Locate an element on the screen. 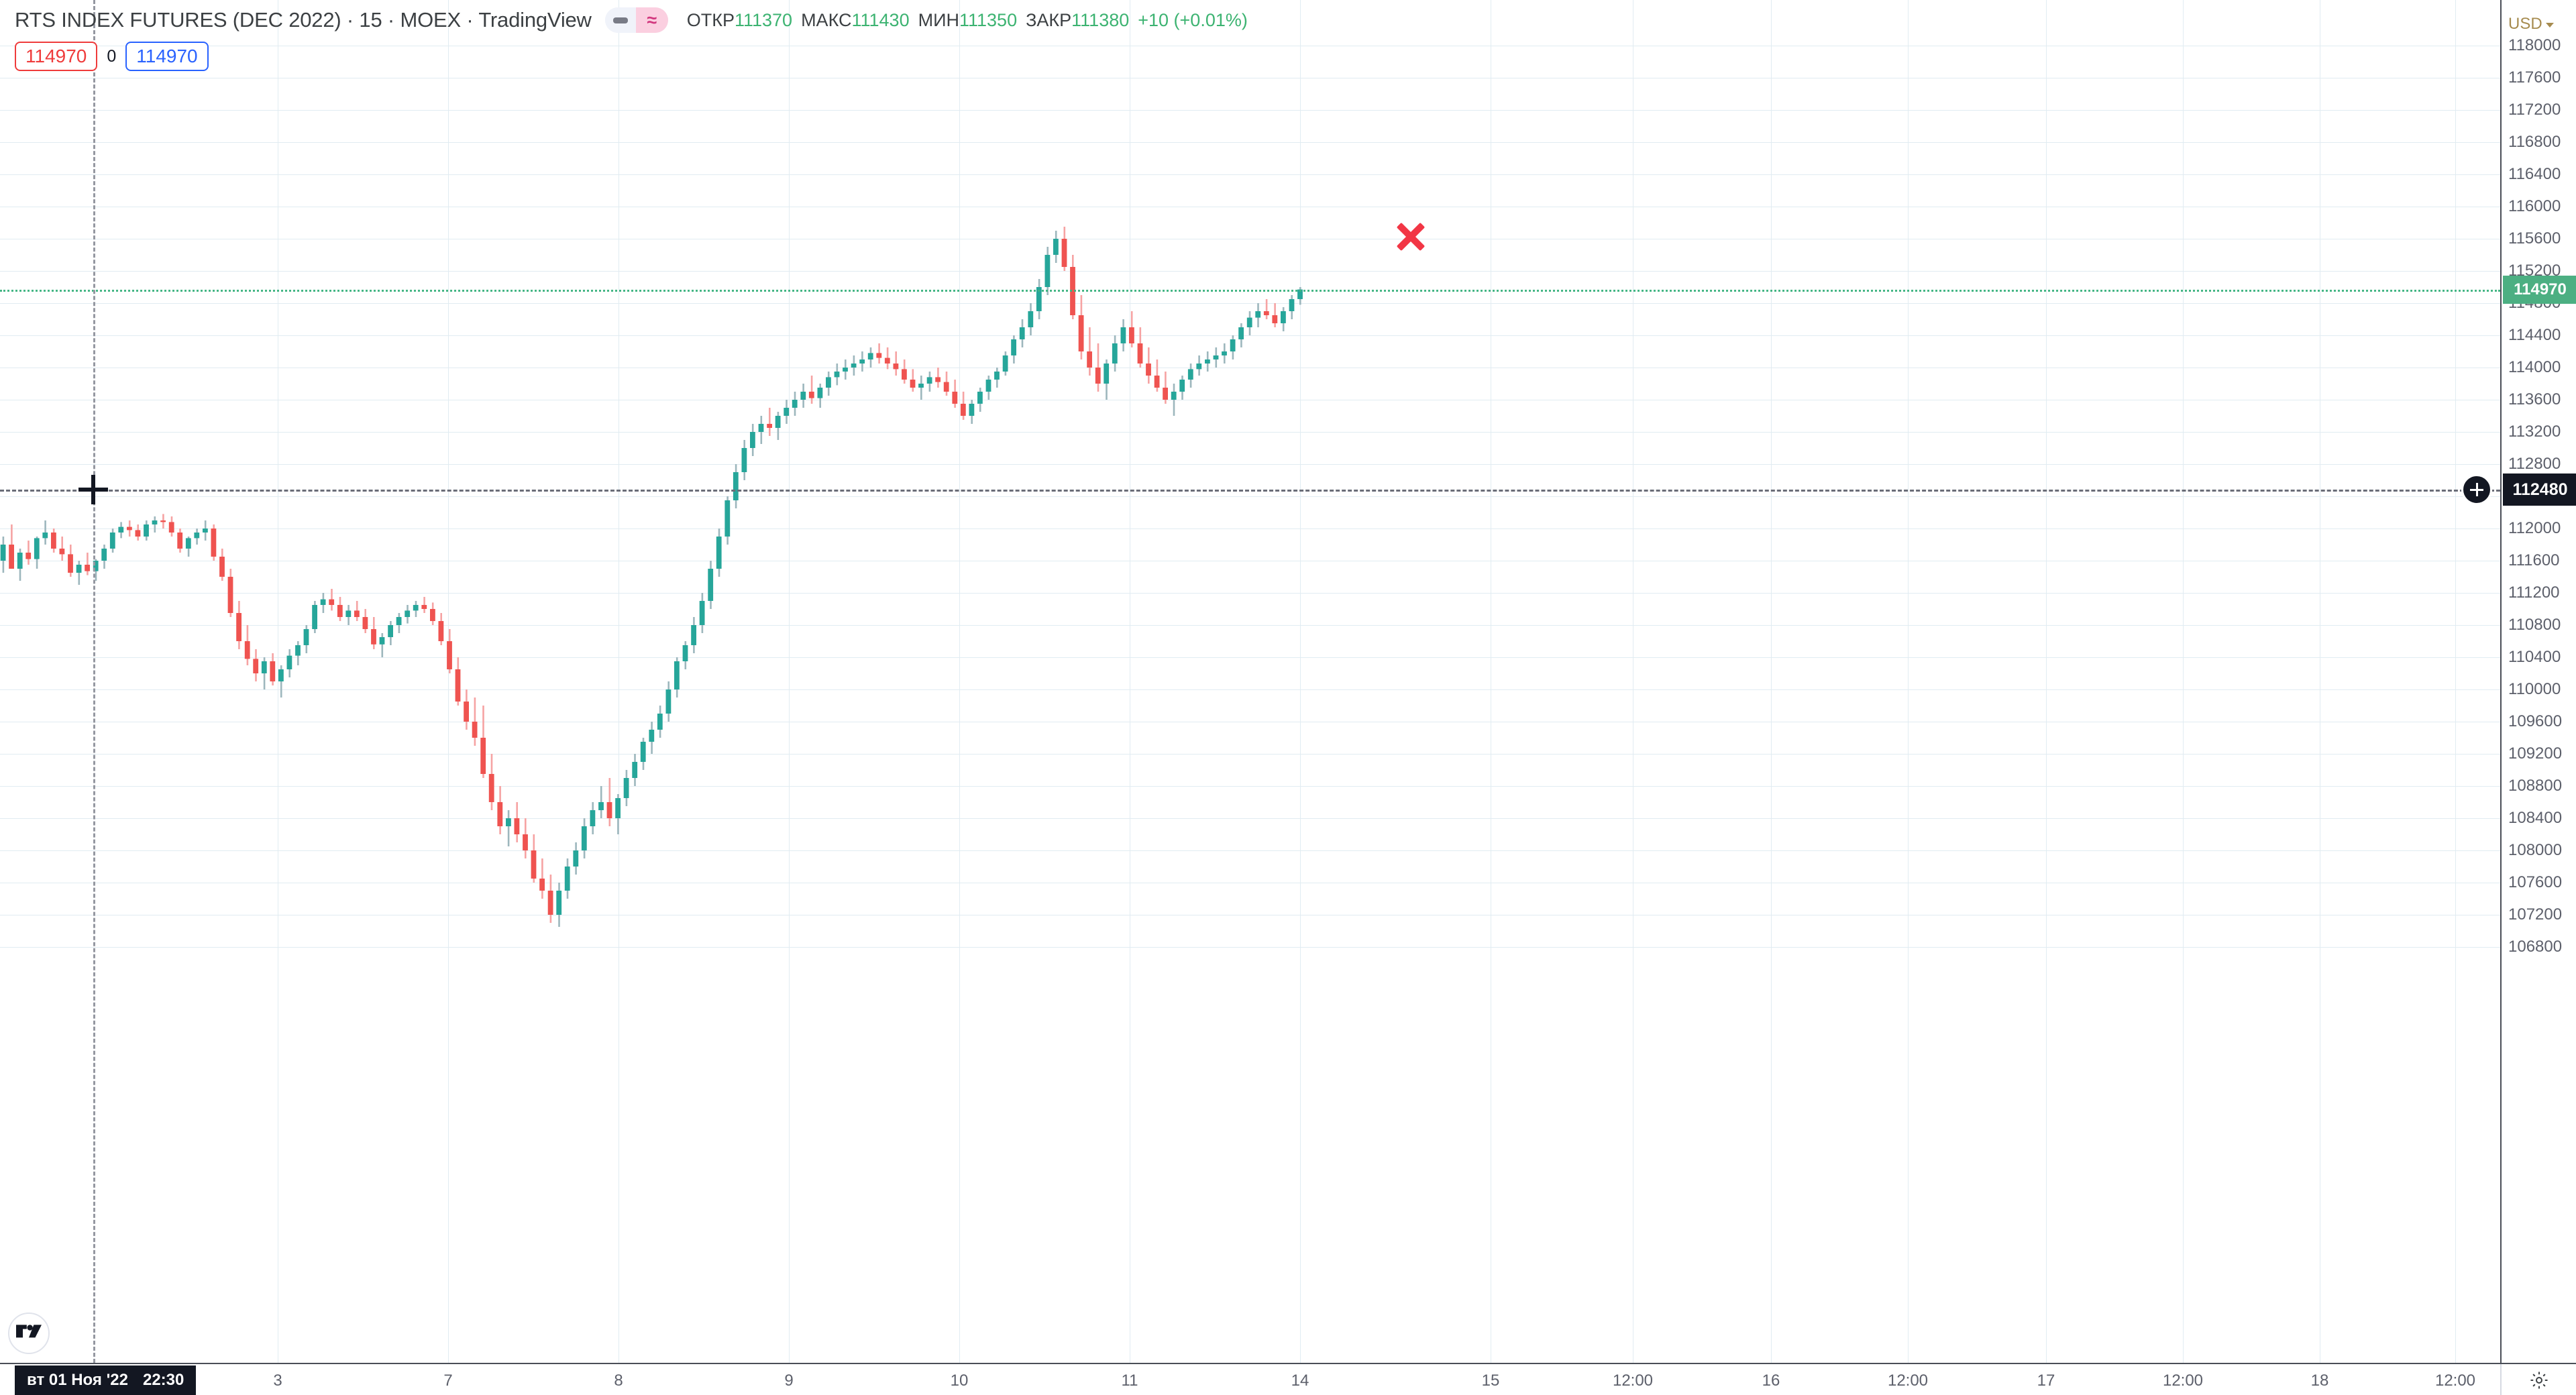 Image resolution: width=2576 pixels, height=1395 pixels. time-tick-label: 16 is located at coordinates (1771, 1381).